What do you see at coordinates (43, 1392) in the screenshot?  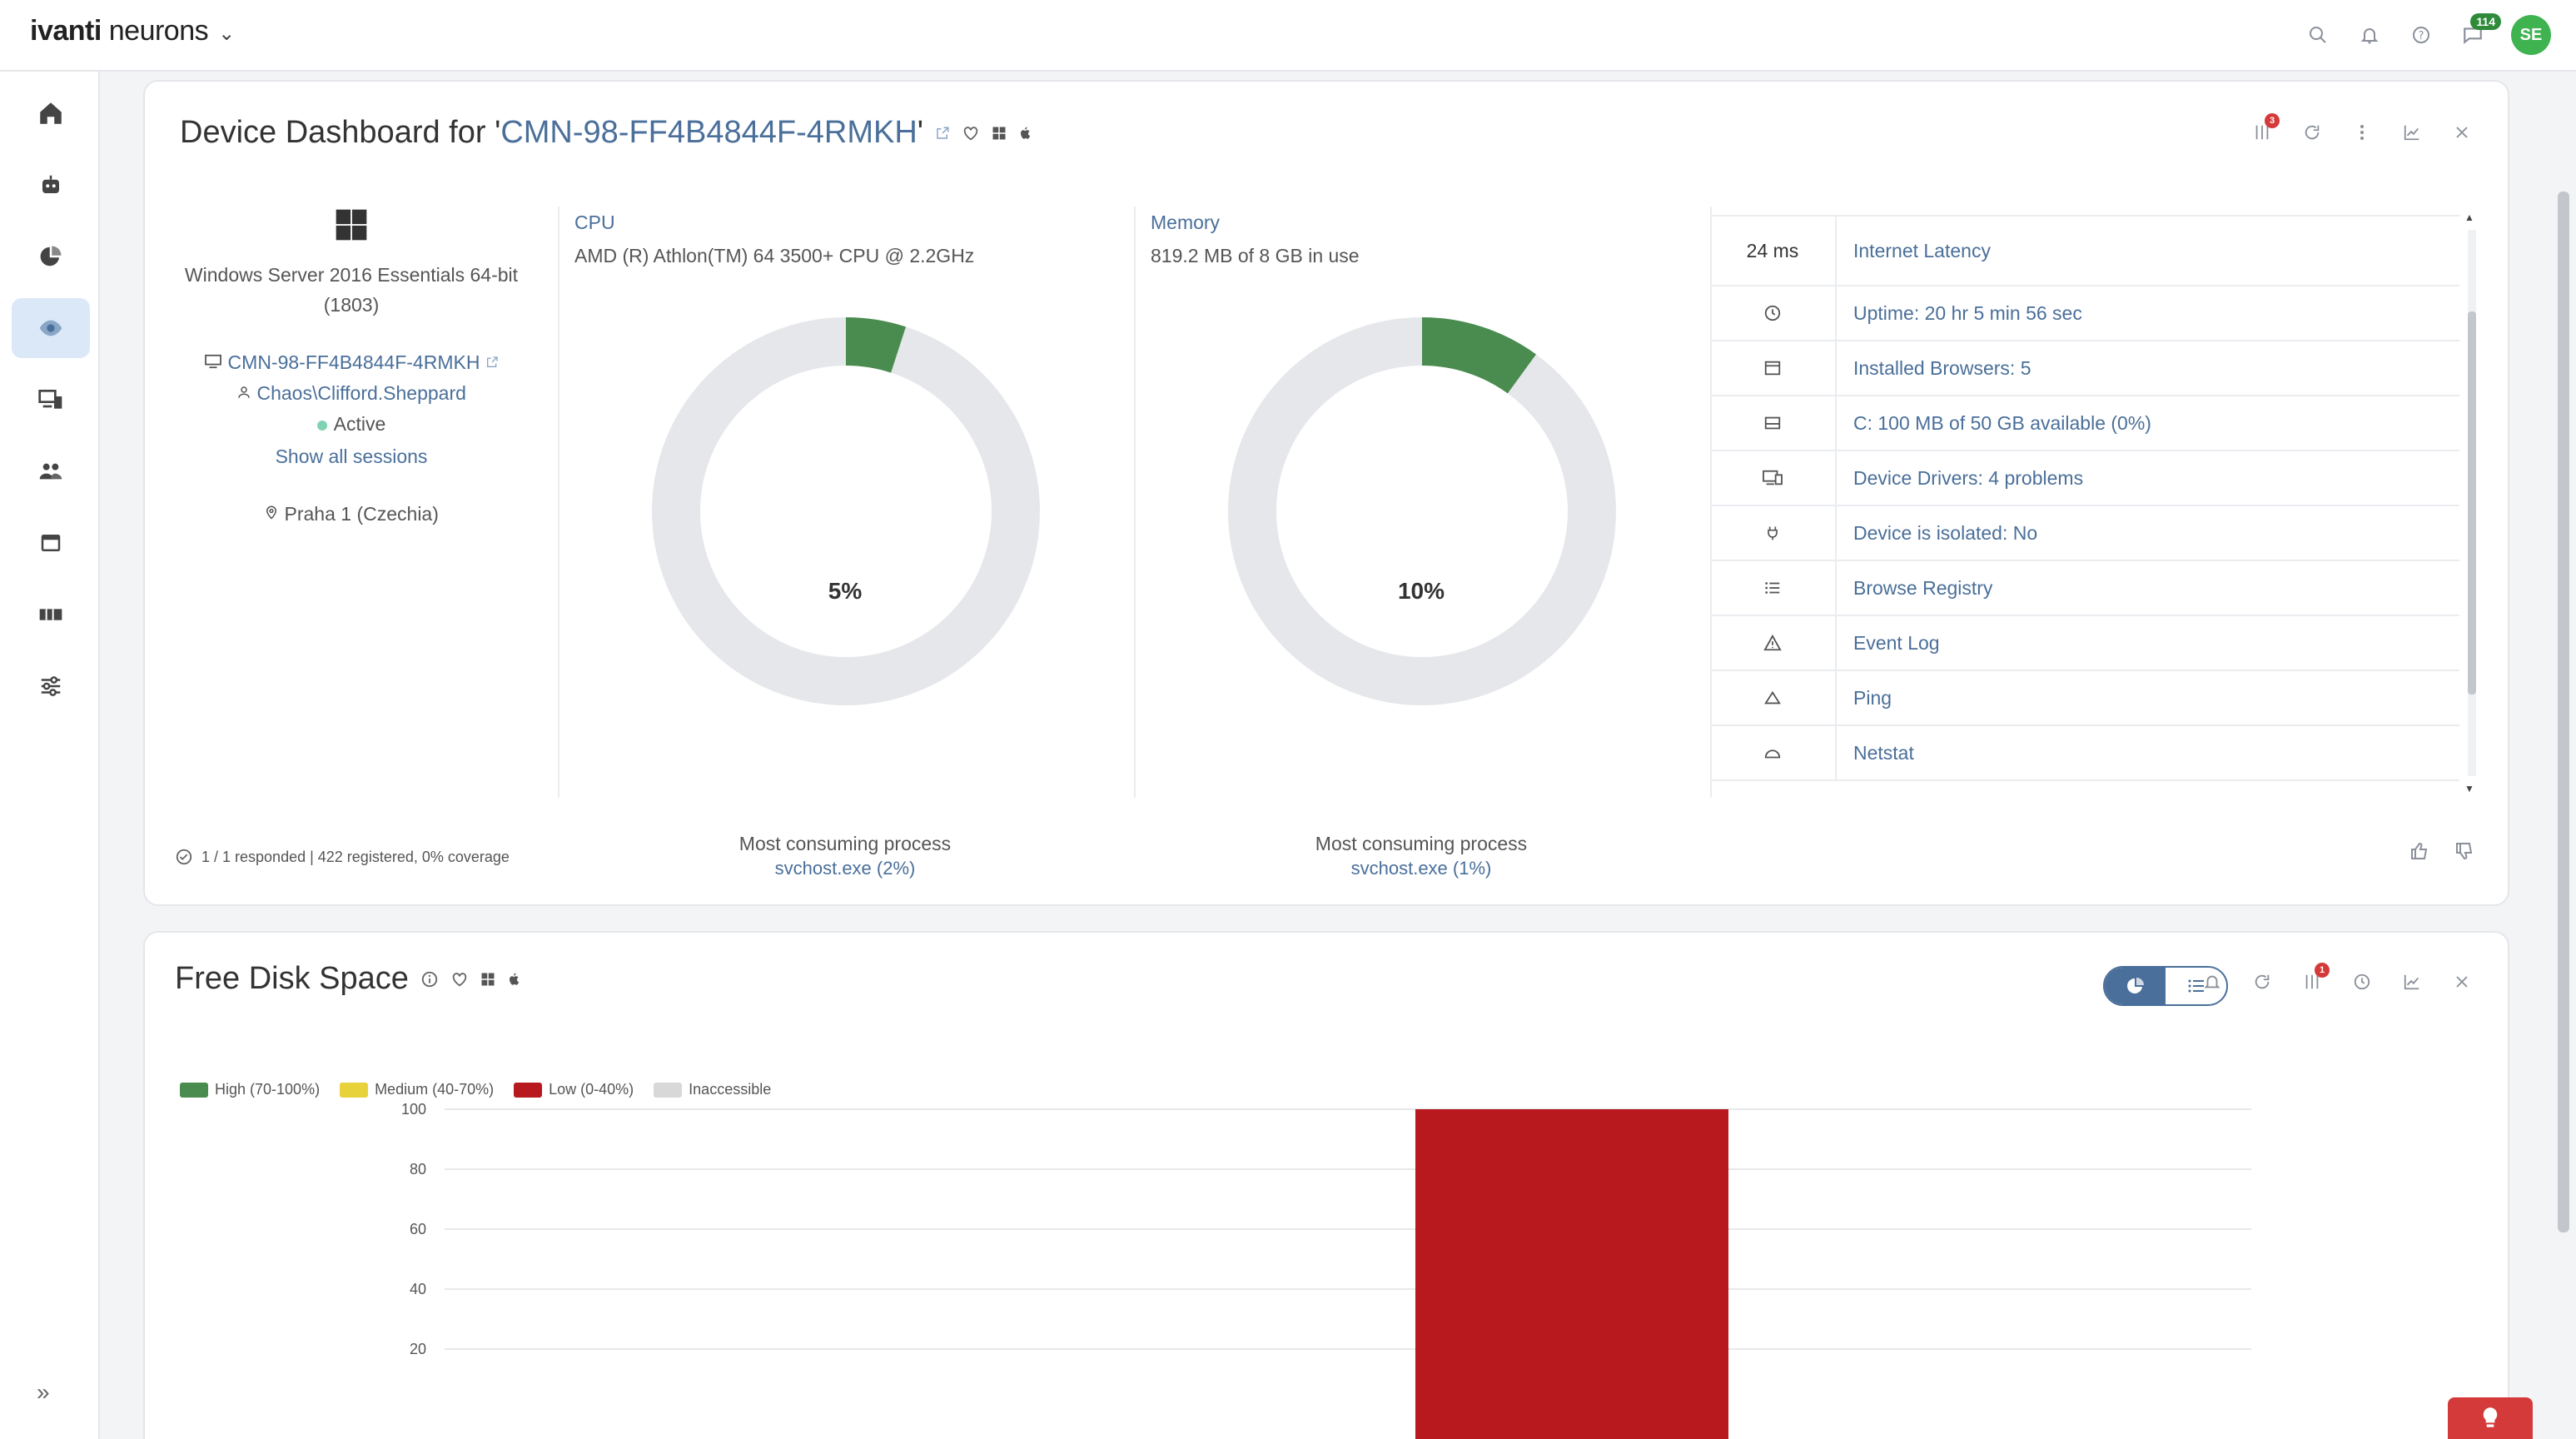 I see `expand-sidebar-icon: »` at bounding box center [43, 1392].